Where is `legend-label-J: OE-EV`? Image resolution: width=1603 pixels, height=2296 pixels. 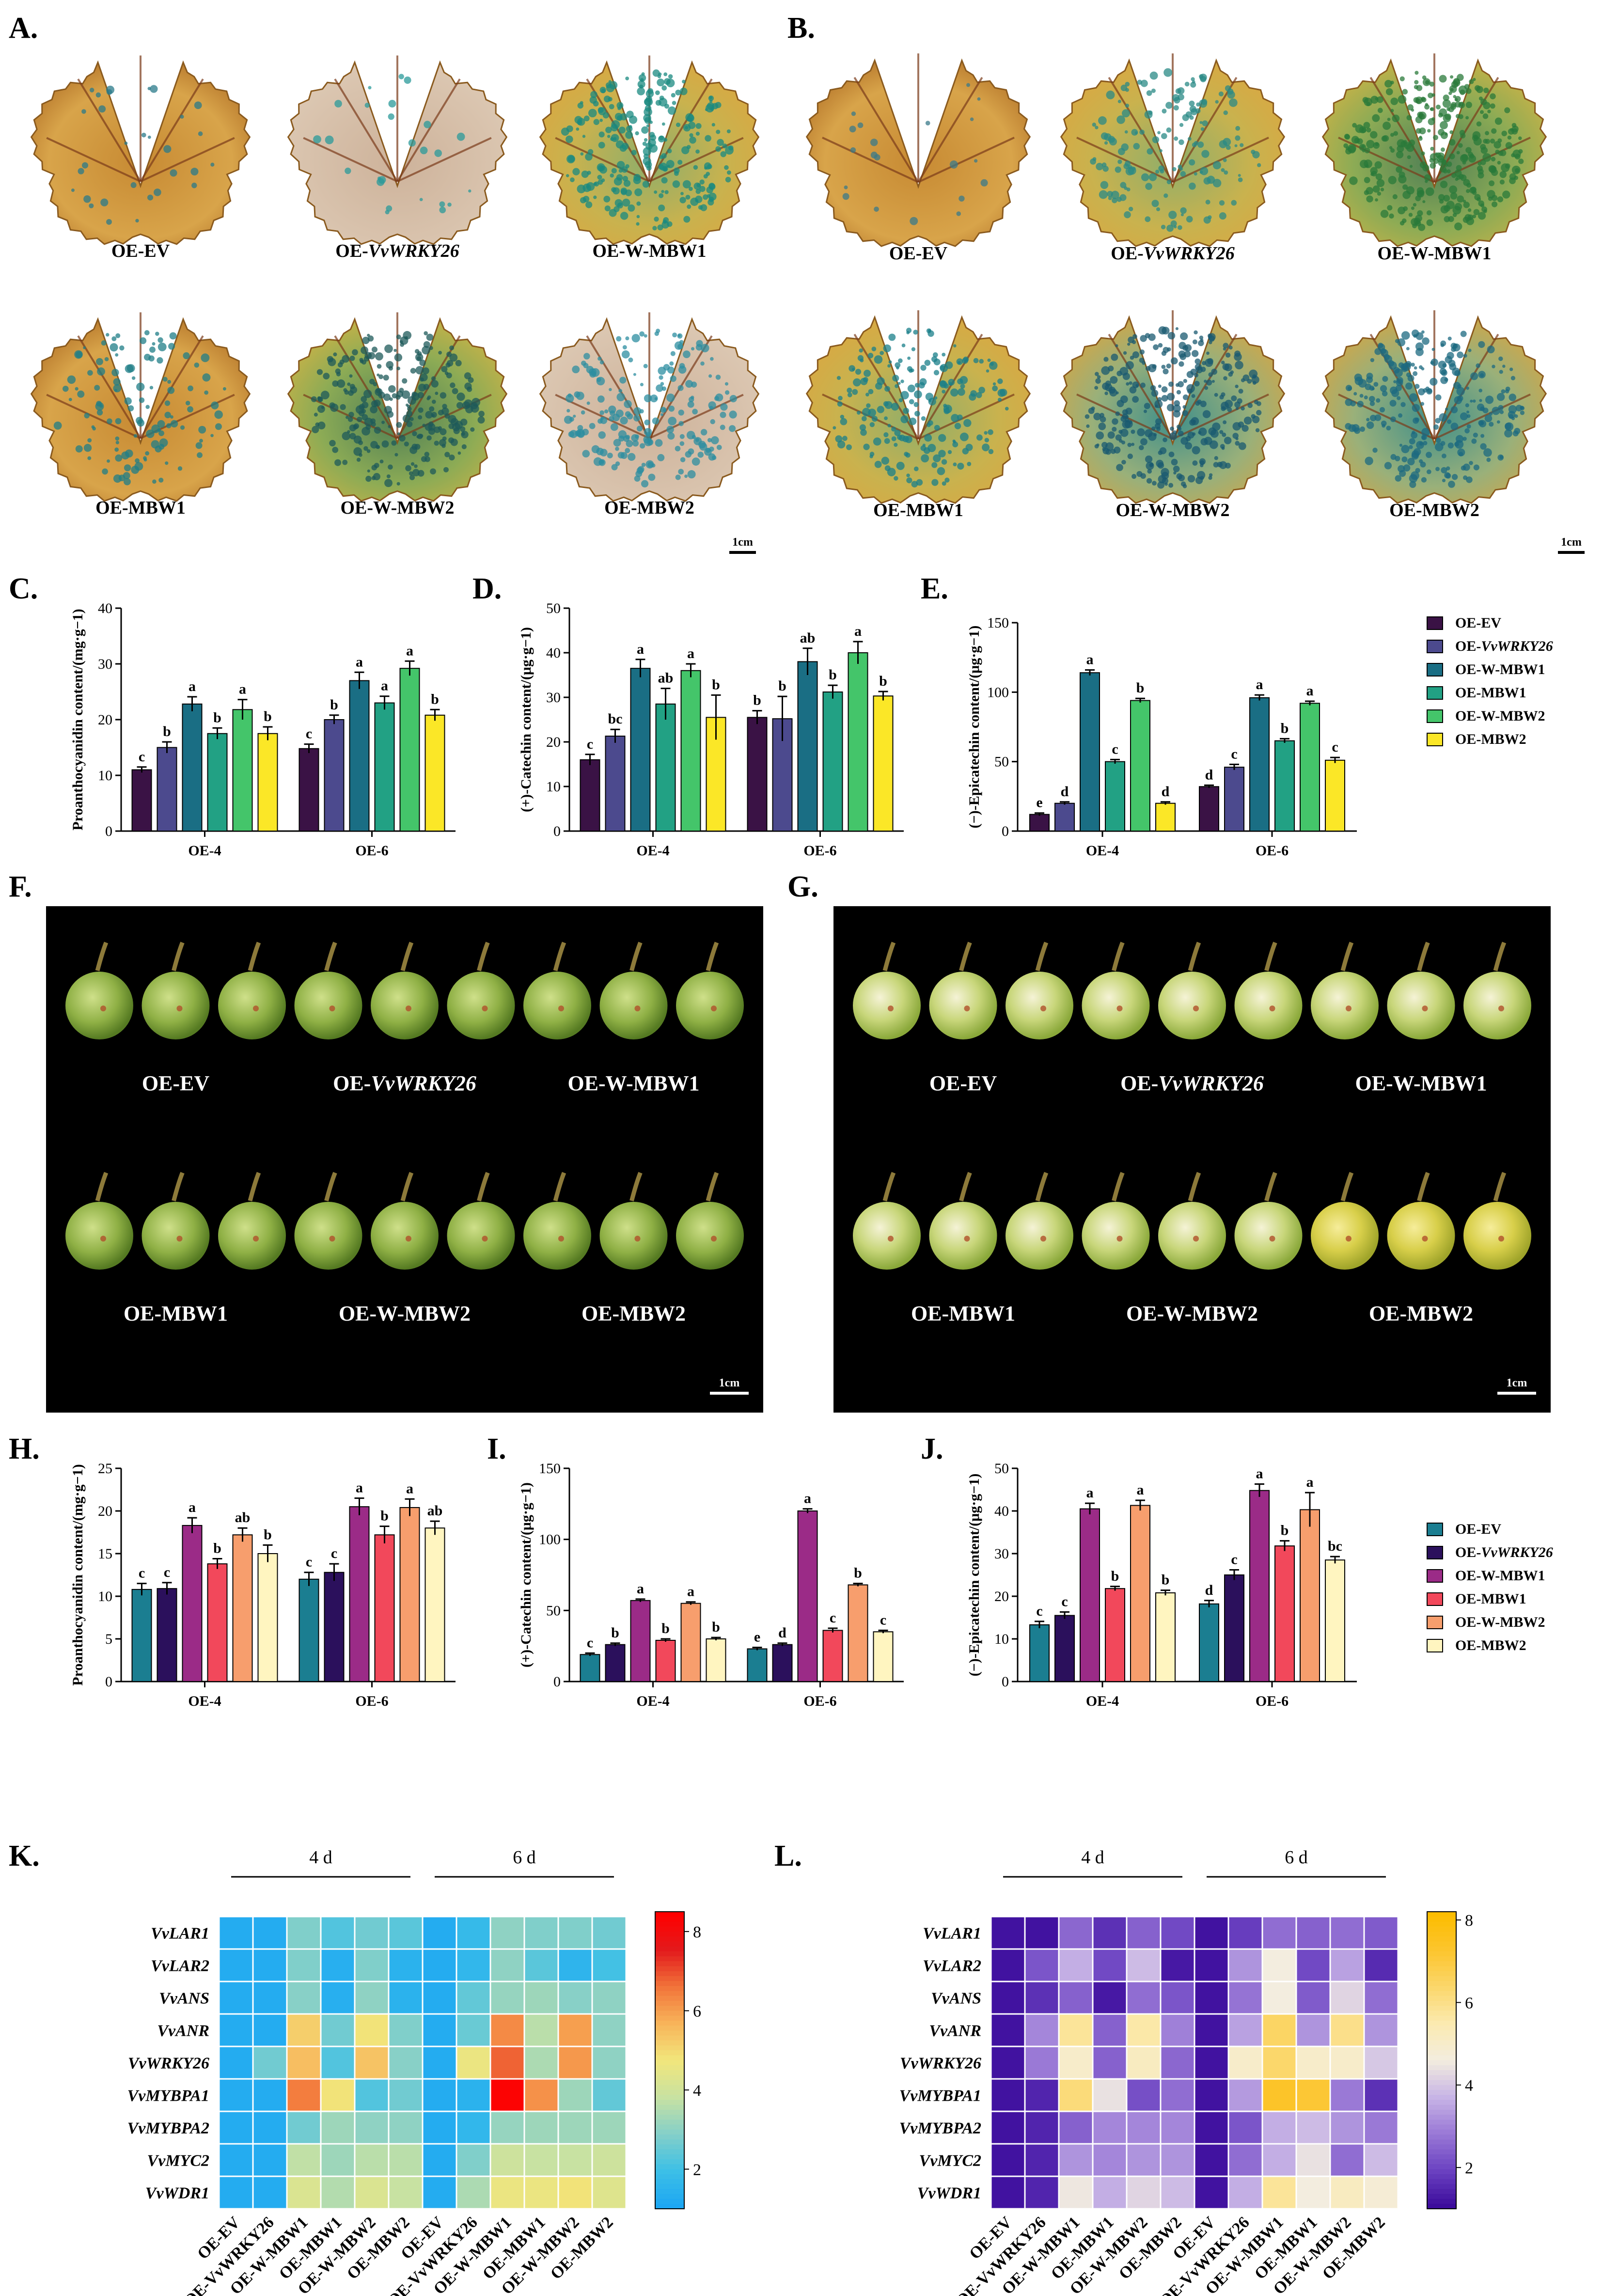 legend-label-J: OE-EV is located at coordinates (1478, 1529).